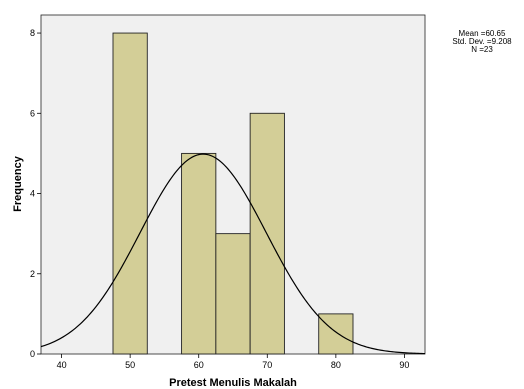  What do you see at coordinates (130, 365) in the screenshot?
I see `x-tick-label: 50` at bounding box center [130, 365].